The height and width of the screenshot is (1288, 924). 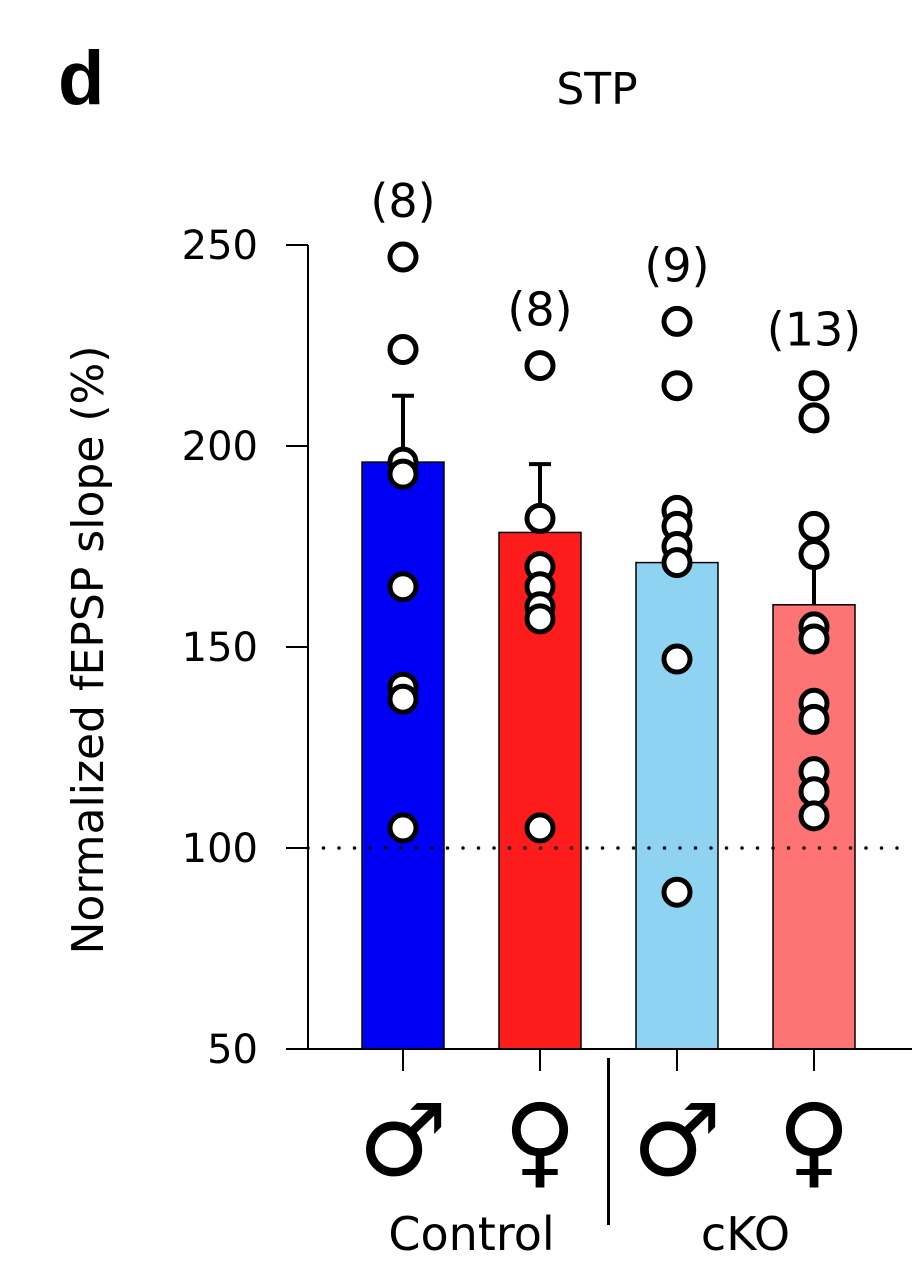 What do you see at coordinates (676, 265) in the screenshot?
I see `n-label-2: (9)` at bounding box center [676, 265].